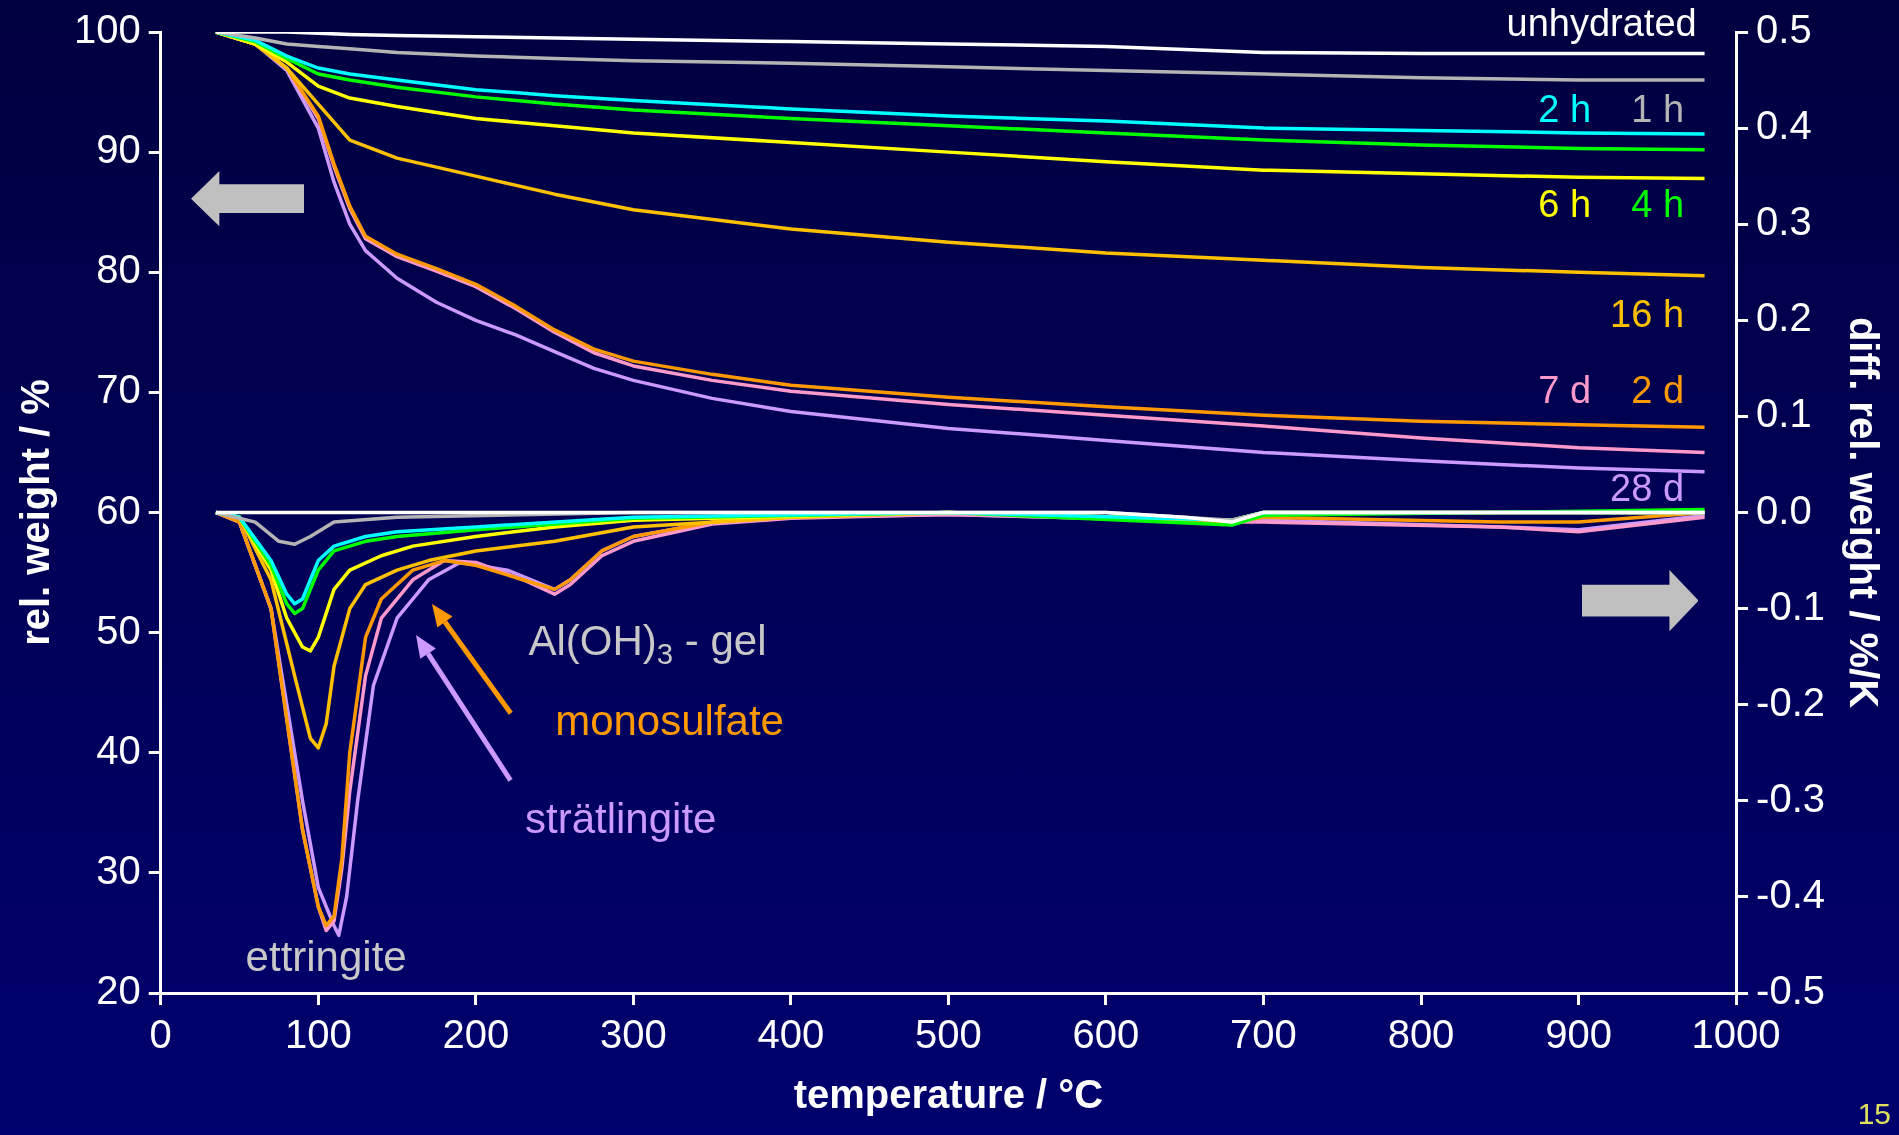  I want to click on annotation: strätlingite, so click(621, 818).